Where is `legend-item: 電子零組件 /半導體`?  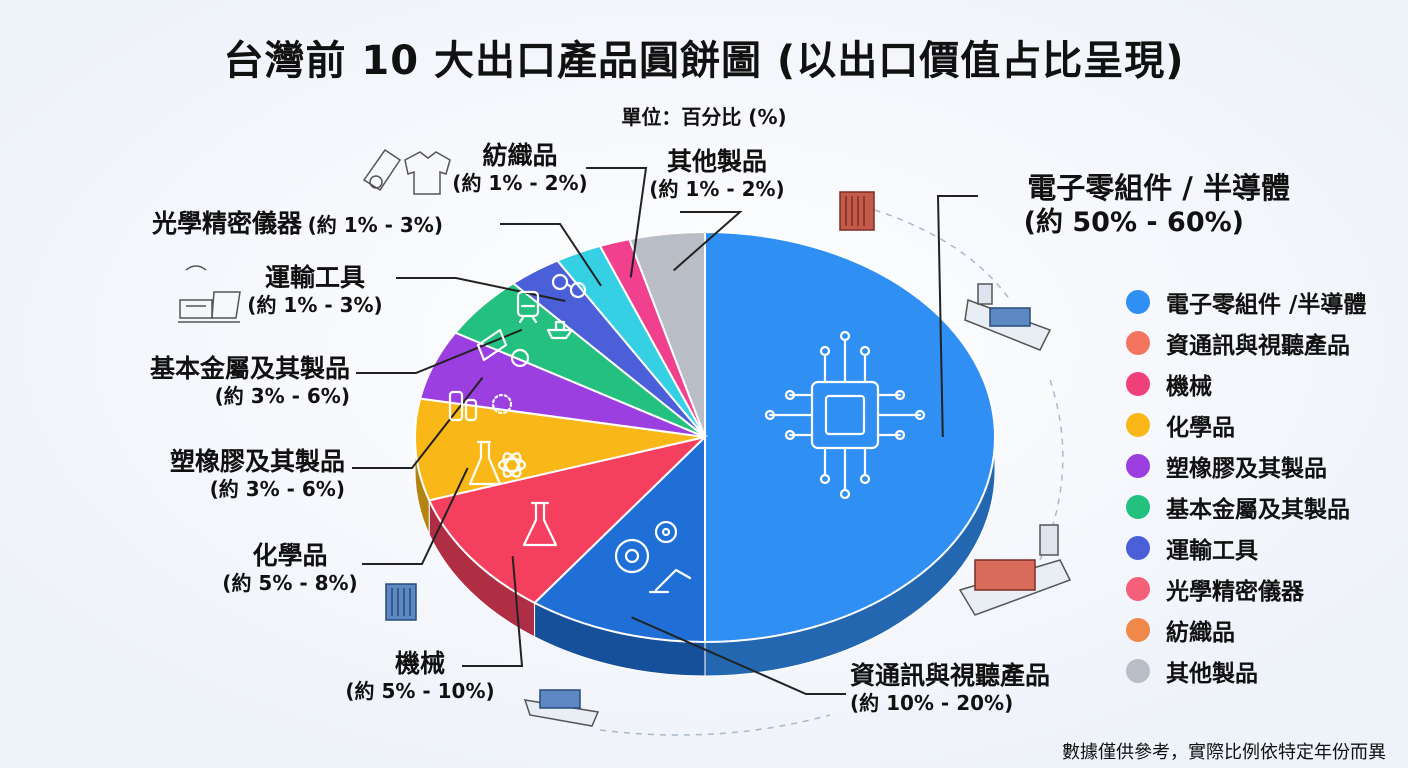
legend-item: 電子零組件 /半導體 is located at coordinates (1246, 301).